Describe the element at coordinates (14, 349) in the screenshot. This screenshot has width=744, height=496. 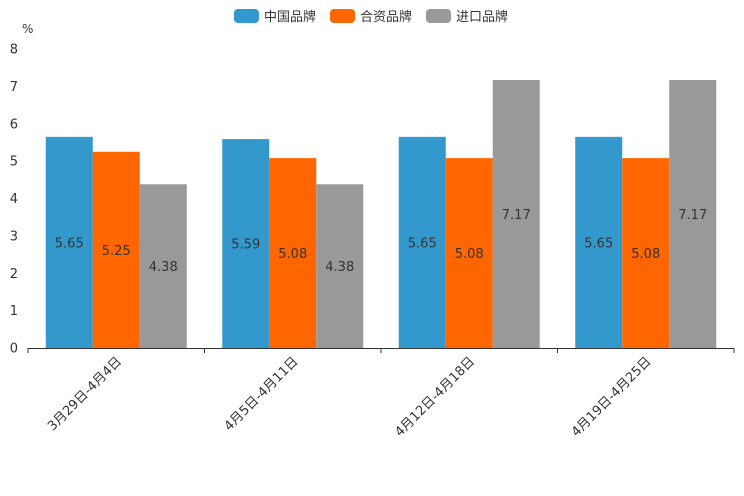
I see `y-tick-label: 0` at that location.